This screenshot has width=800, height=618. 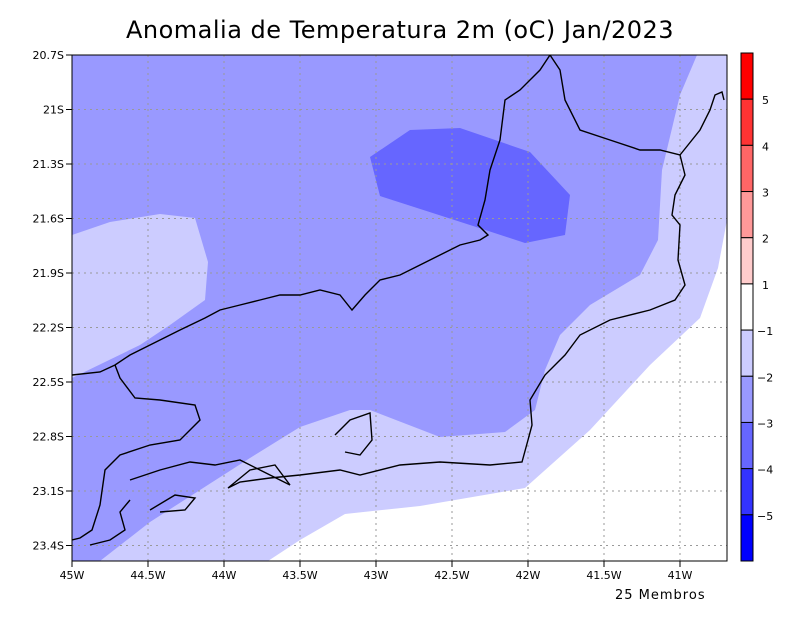 I want to click on colorbar-label: 1, so click(x=765, y=285).